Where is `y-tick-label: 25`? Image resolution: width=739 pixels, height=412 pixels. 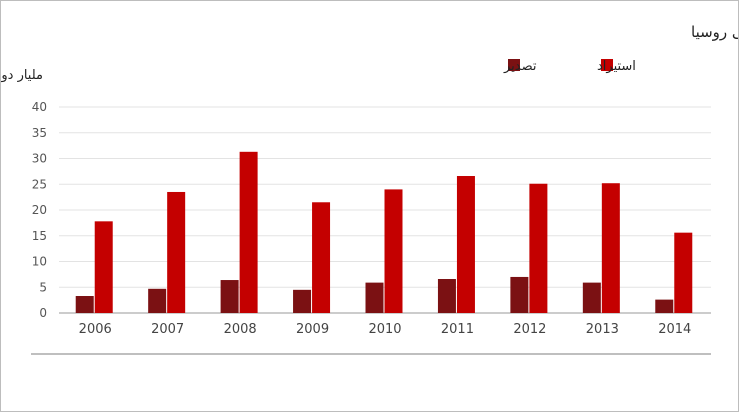 y-tick-label: 25 is located at coordinates (39, 184).